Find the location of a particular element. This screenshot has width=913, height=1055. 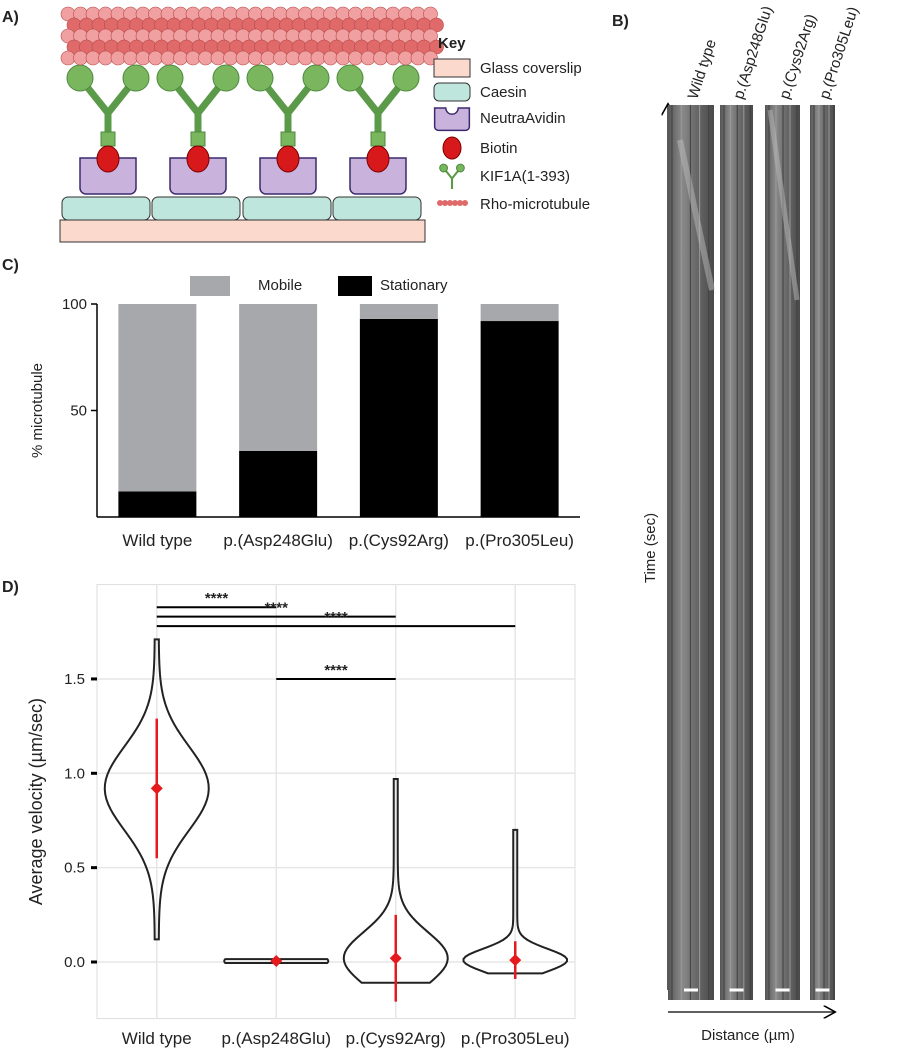

key-label: Biotin is located at coordinates (499, 148).